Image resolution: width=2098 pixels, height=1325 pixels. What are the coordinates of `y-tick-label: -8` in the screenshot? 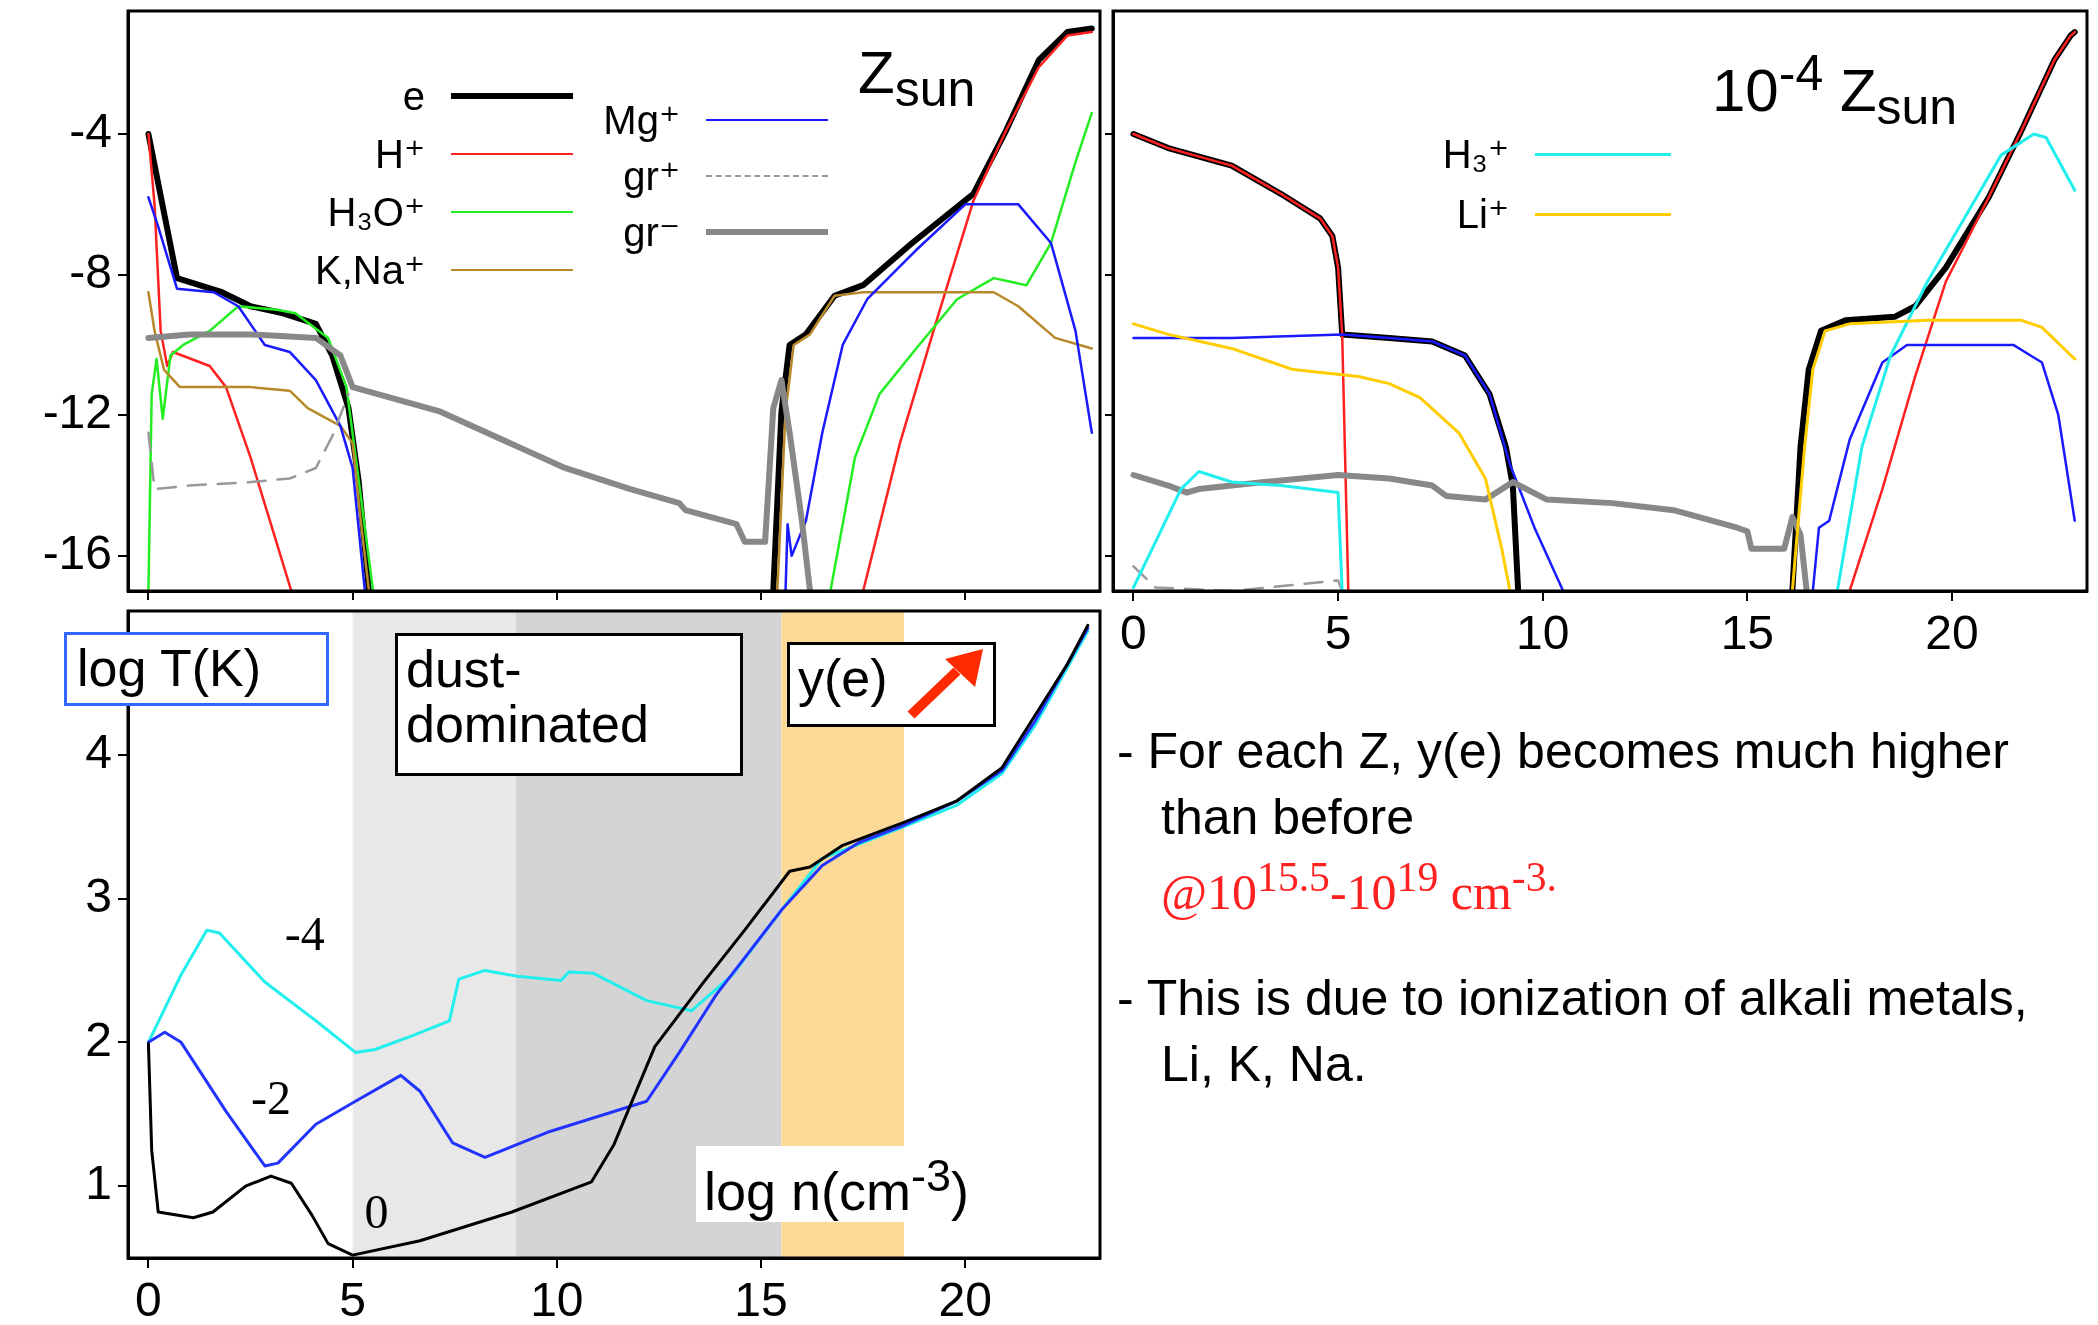 It's located at (90, 271).